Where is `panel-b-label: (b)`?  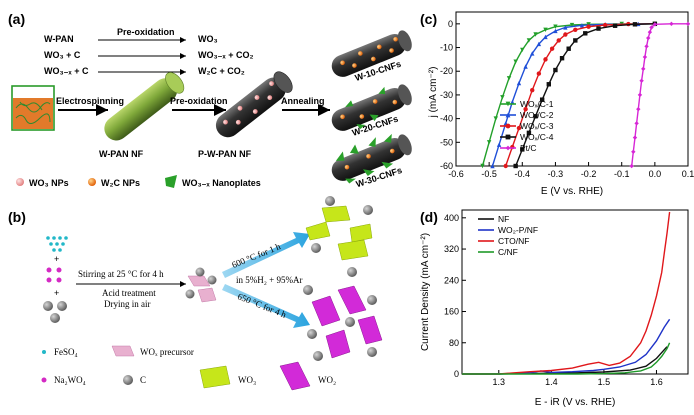 panel-b-label: (b) is located at coordinates (17, 217).